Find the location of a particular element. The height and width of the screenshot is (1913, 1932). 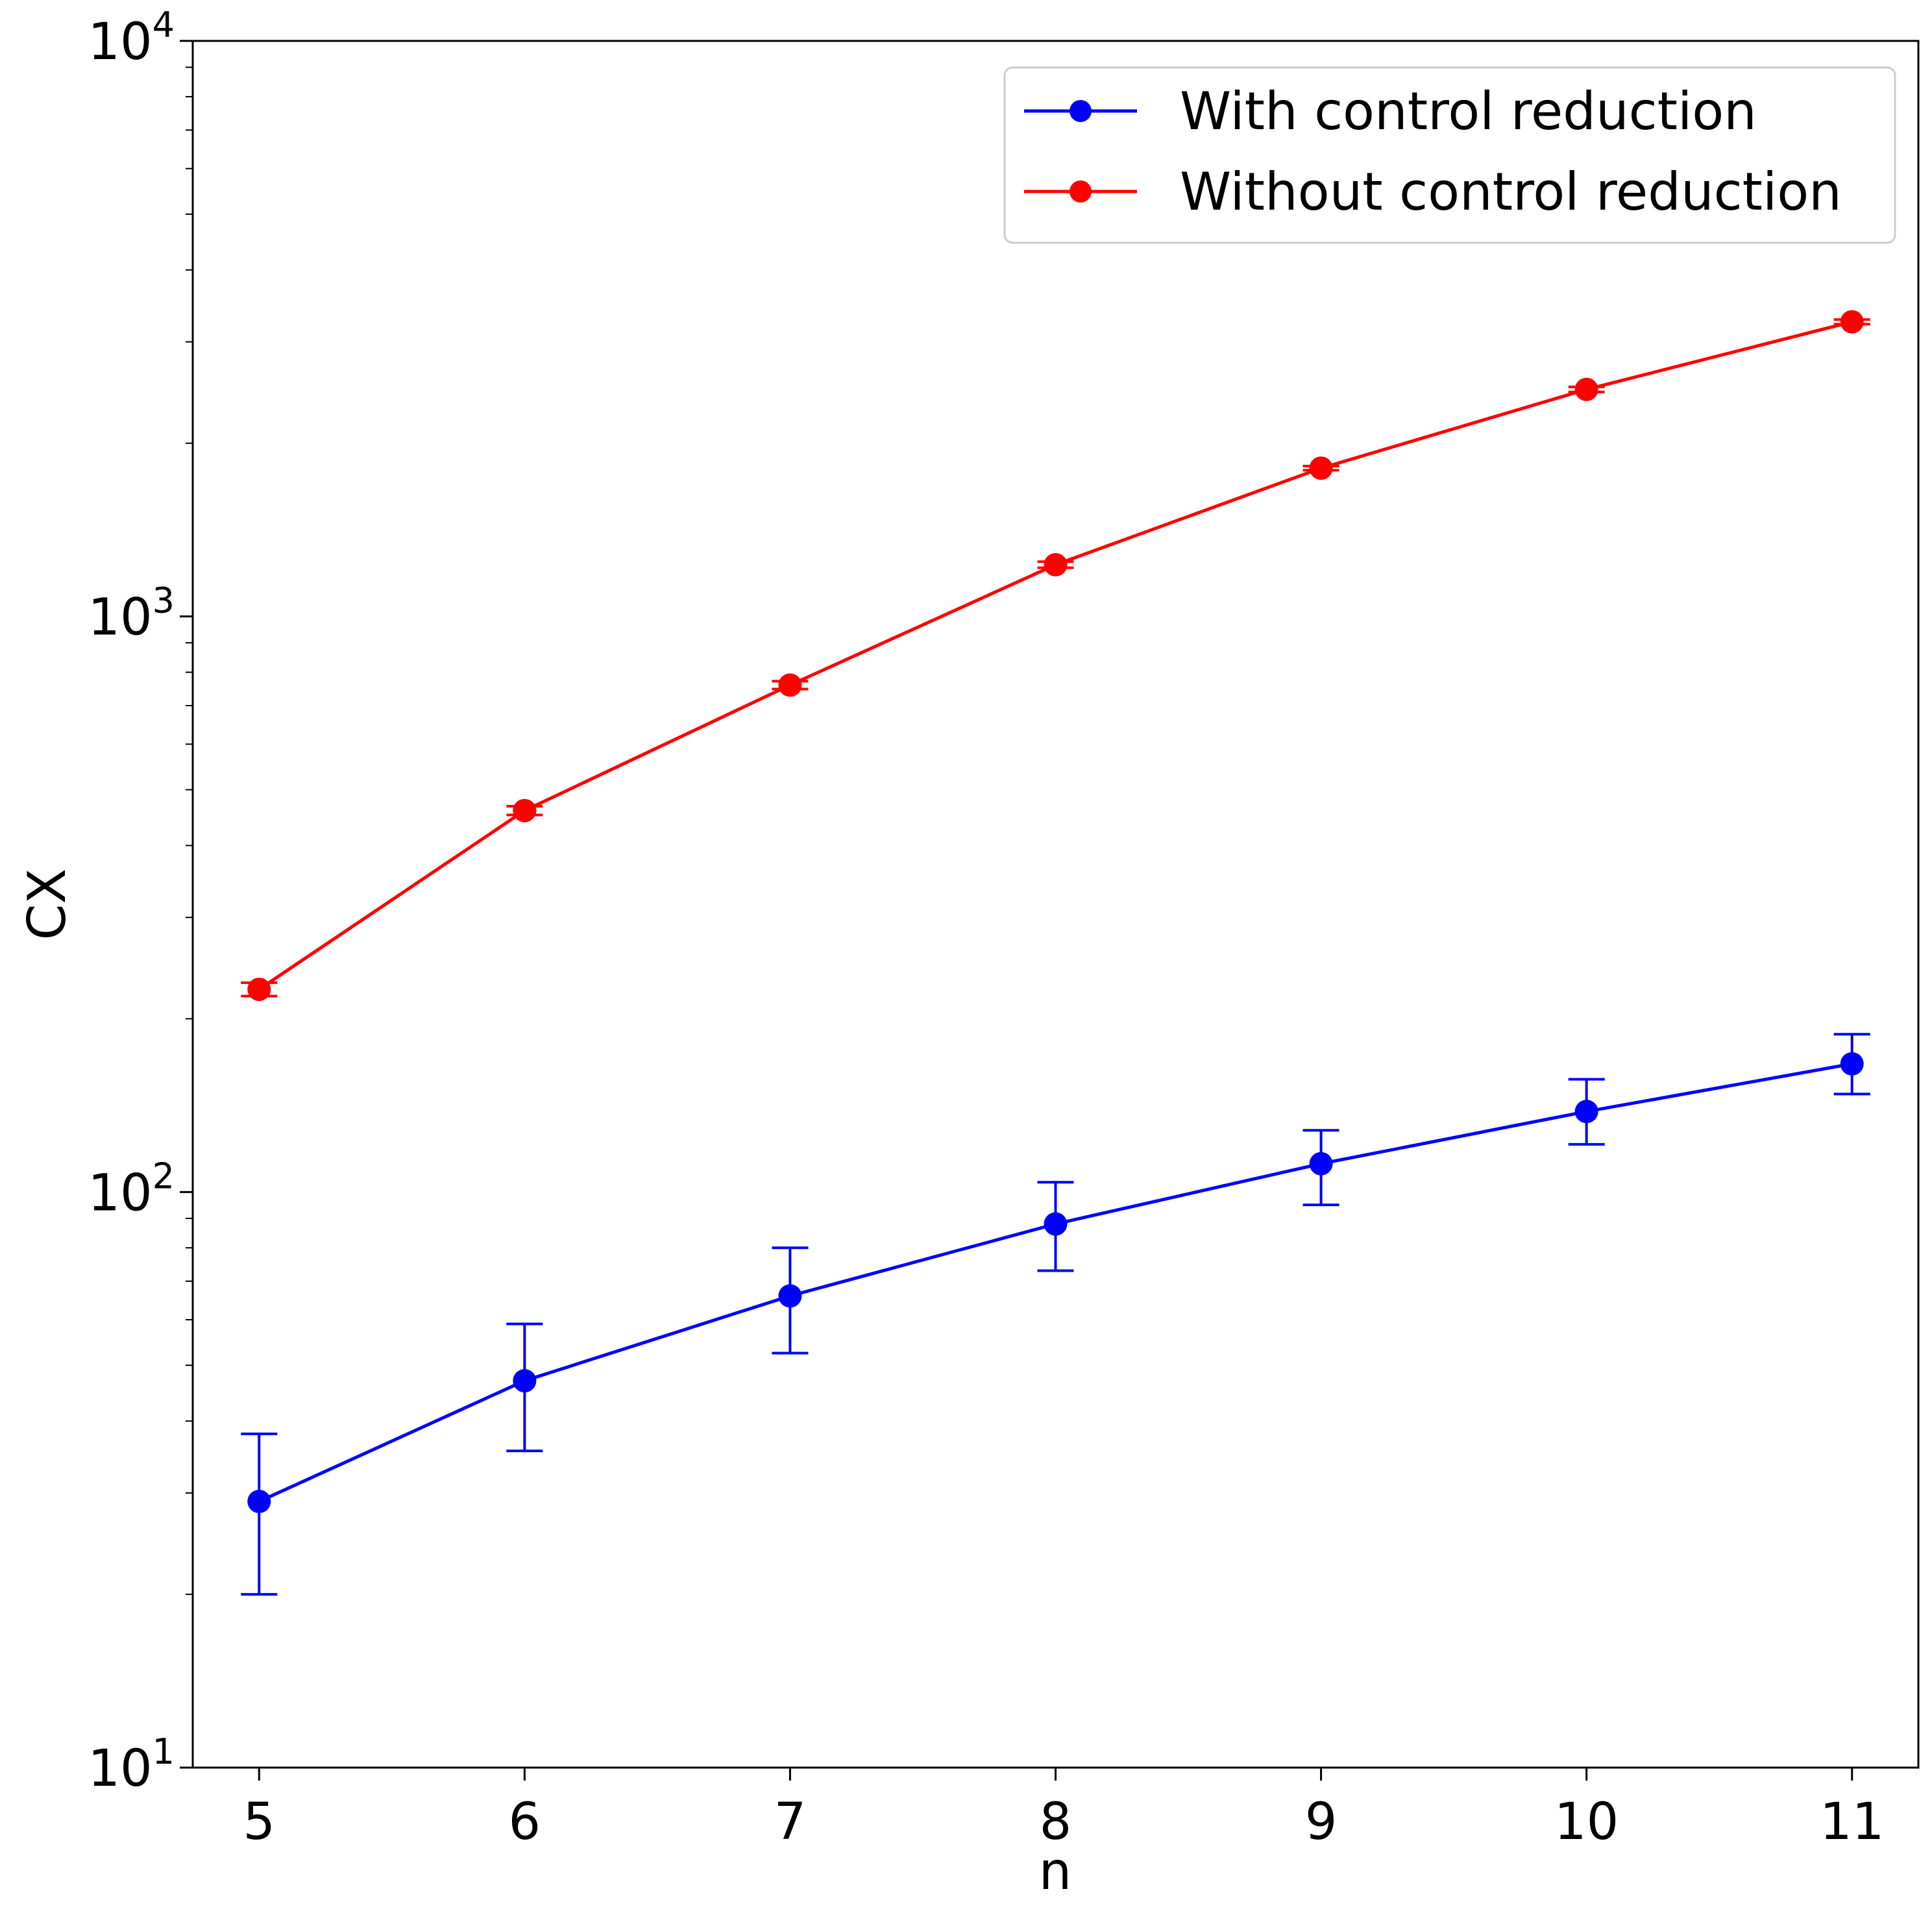

x-tick-label: 5 is located at coordinates (259, 1822).